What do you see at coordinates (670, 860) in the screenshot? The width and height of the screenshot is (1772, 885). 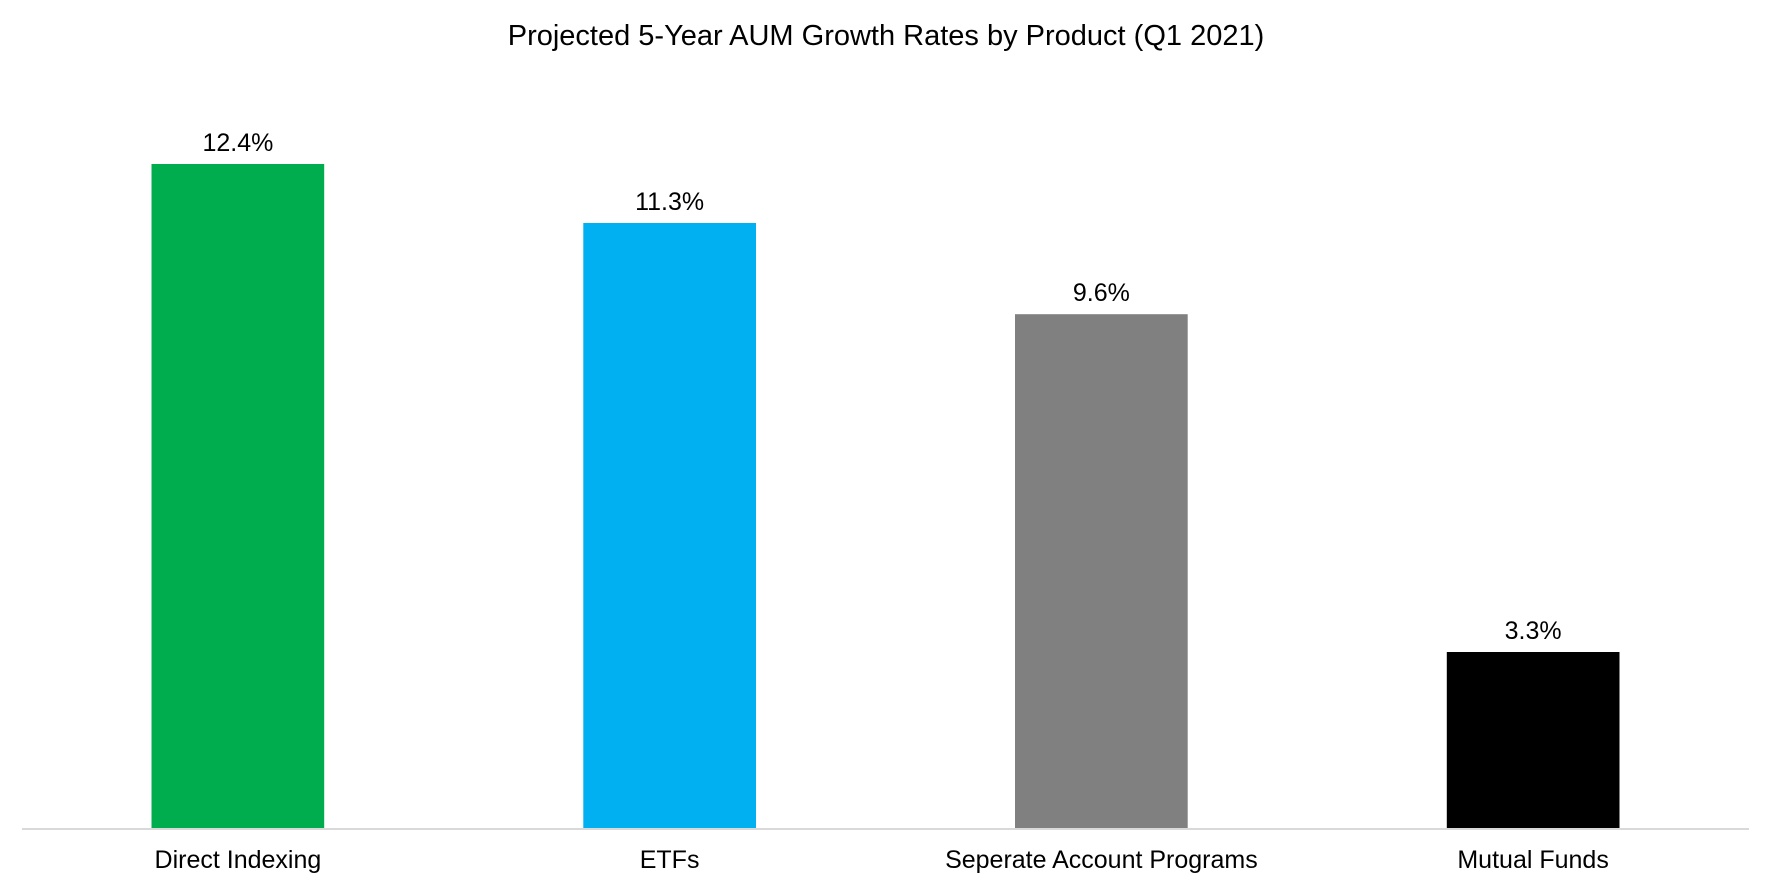 I see `x-tick-label: ETFs` at bounding box center [670, 860].